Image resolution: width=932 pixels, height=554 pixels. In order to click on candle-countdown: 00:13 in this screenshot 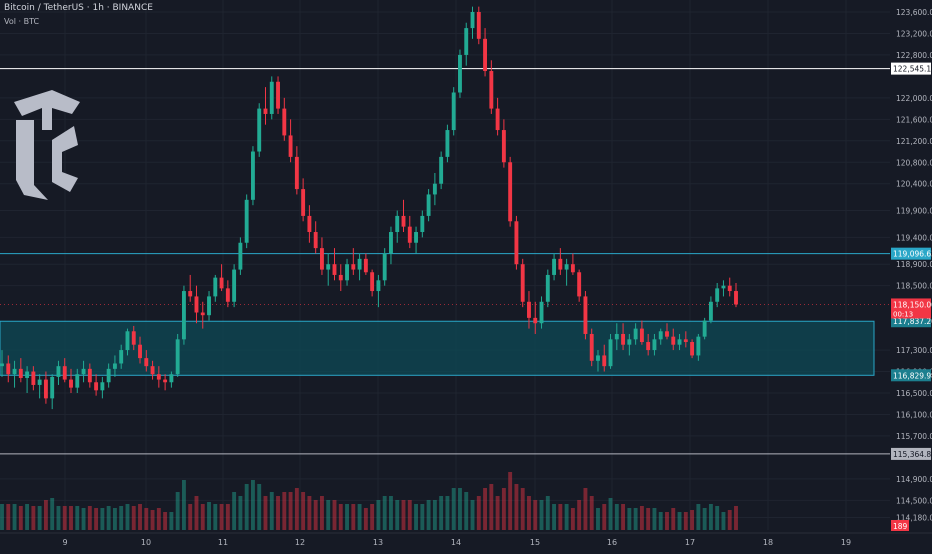, I will do `click(903, 314)`.